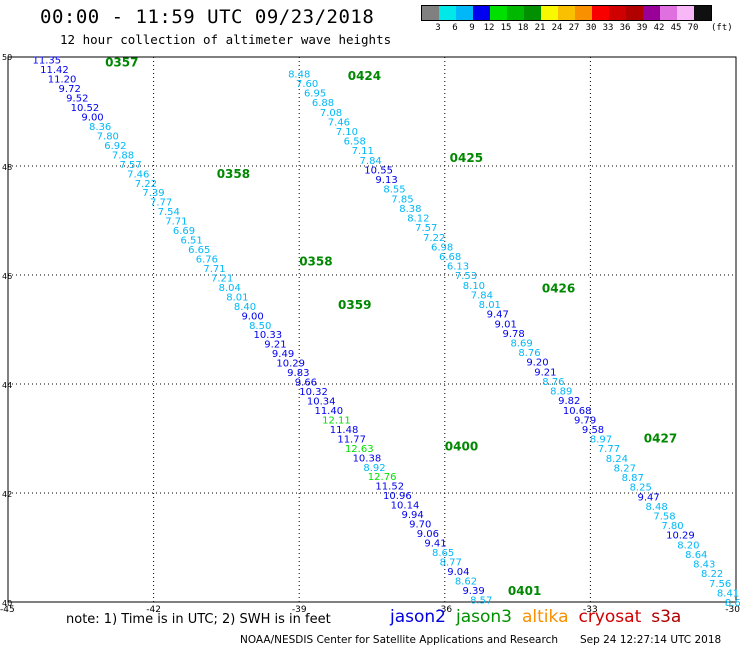 The height and width of the screenshot is (650, 740). I want to click on legend-tick: 18, so click(523, 28).